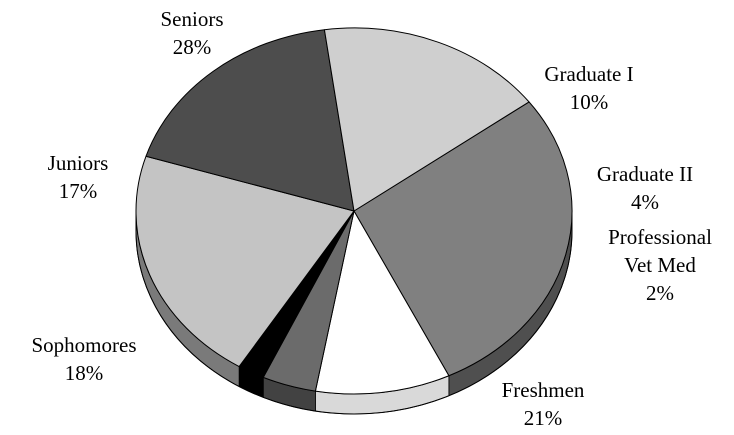  What do you see at coordinates (84, 345) in the screenshot?
I see `label-name-sophomores: Sophomores` at bounding box center [84, 345].